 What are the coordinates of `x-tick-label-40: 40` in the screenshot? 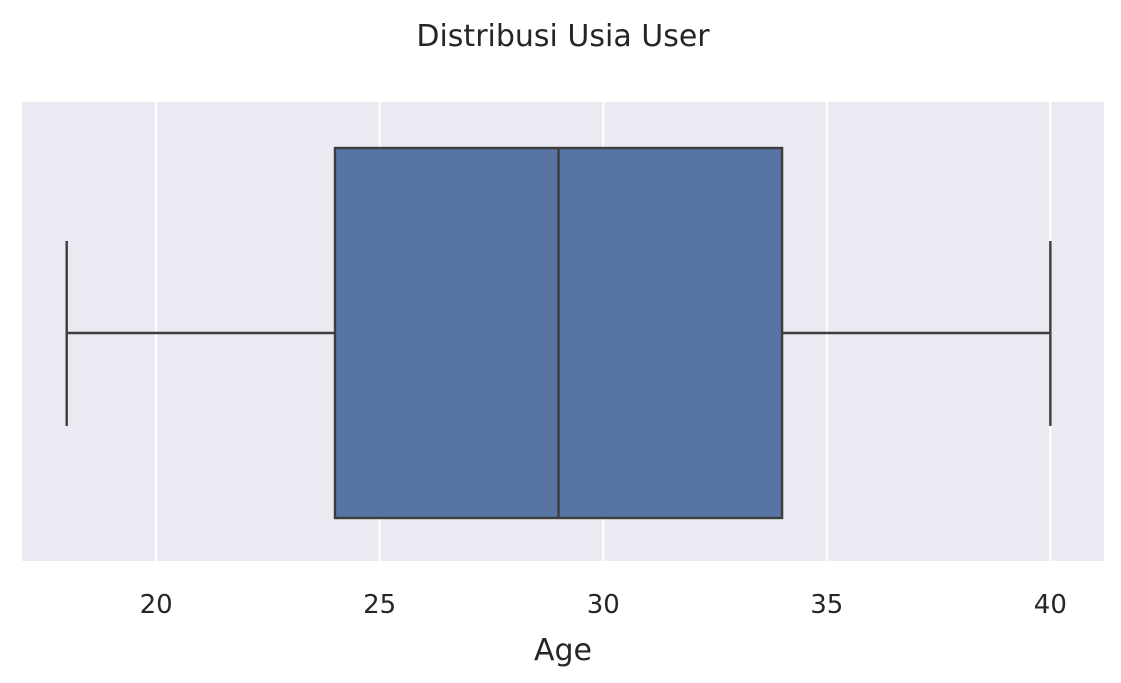 It's located at (1050, 605).